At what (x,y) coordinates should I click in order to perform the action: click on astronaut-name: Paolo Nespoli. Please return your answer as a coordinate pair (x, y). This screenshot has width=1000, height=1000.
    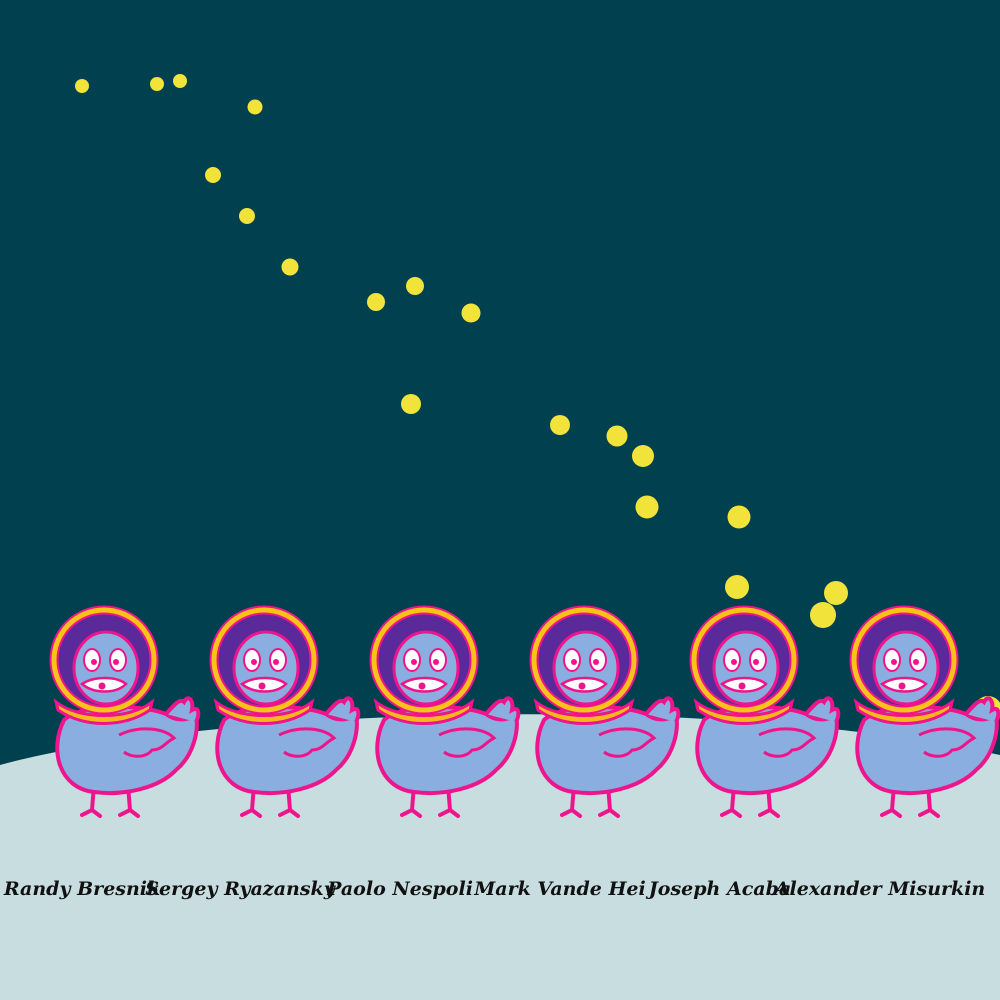
    Looking at the image, I should click on (400, 889).